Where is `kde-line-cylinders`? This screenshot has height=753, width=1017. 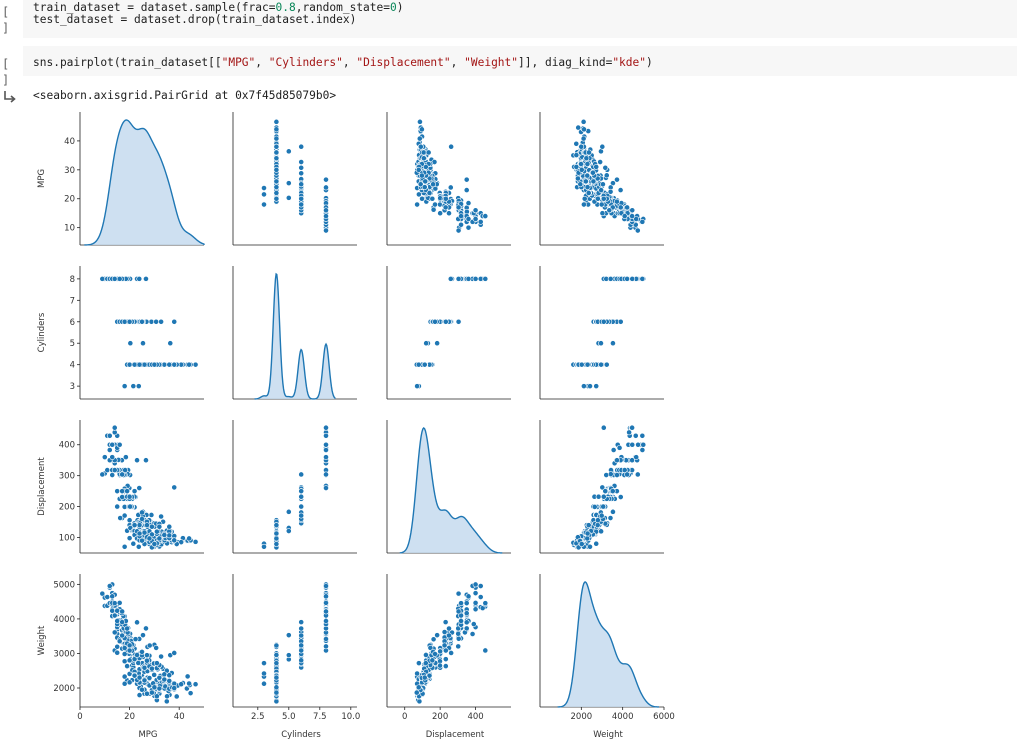 kde-line-cylinders is located at coordinates (295, 336).